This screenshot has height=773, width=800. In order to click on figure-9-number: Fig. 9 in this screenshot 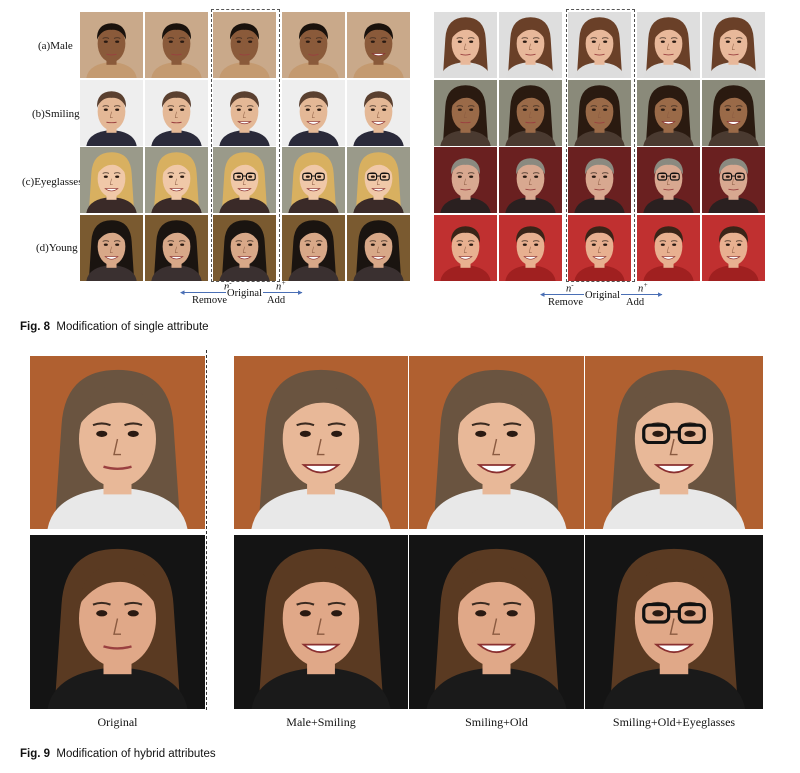, I will do `click(35, 754)`.